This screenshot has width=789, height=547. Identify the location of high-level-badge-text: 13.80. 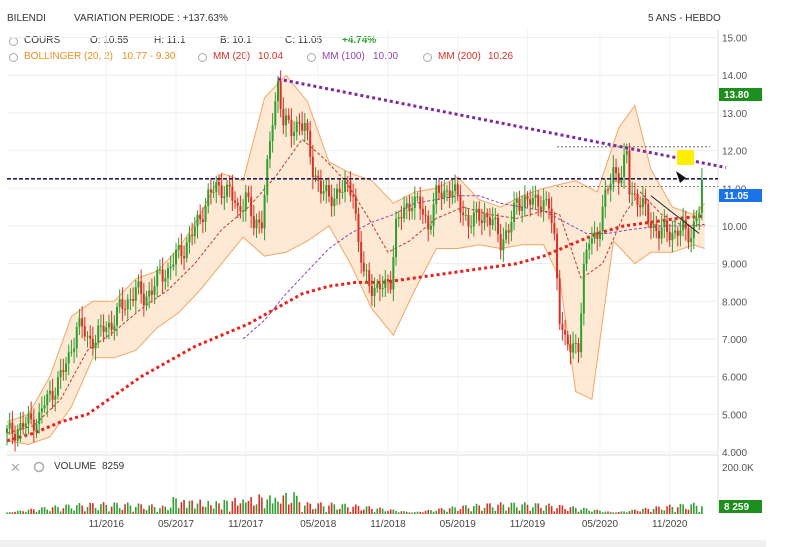
(736, 95).